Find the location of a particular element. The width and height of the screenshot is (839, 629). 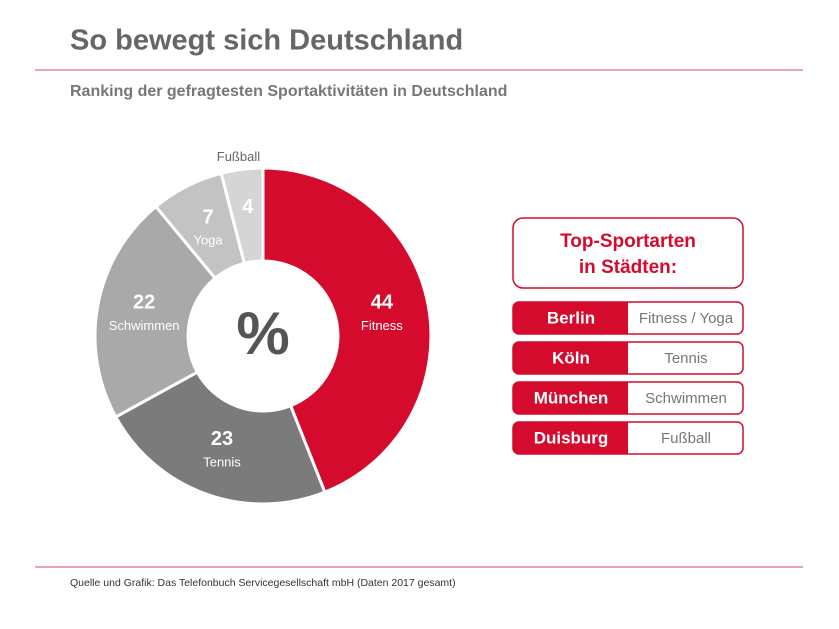

chart-title: So bewegt sich Deutschland is located at coordinates (266, 41).